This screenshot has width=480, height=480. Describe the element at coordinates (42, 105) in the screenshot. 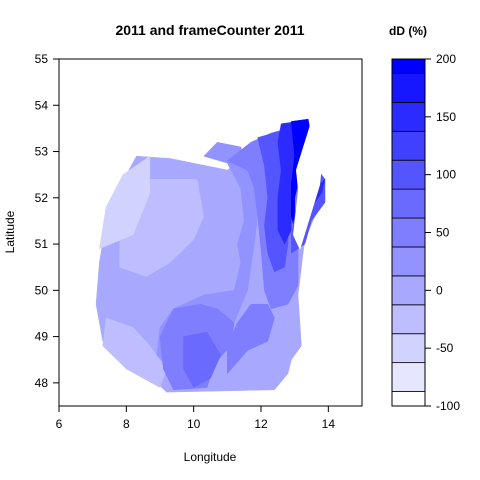

I see `y-tick-label: 54` at that location.